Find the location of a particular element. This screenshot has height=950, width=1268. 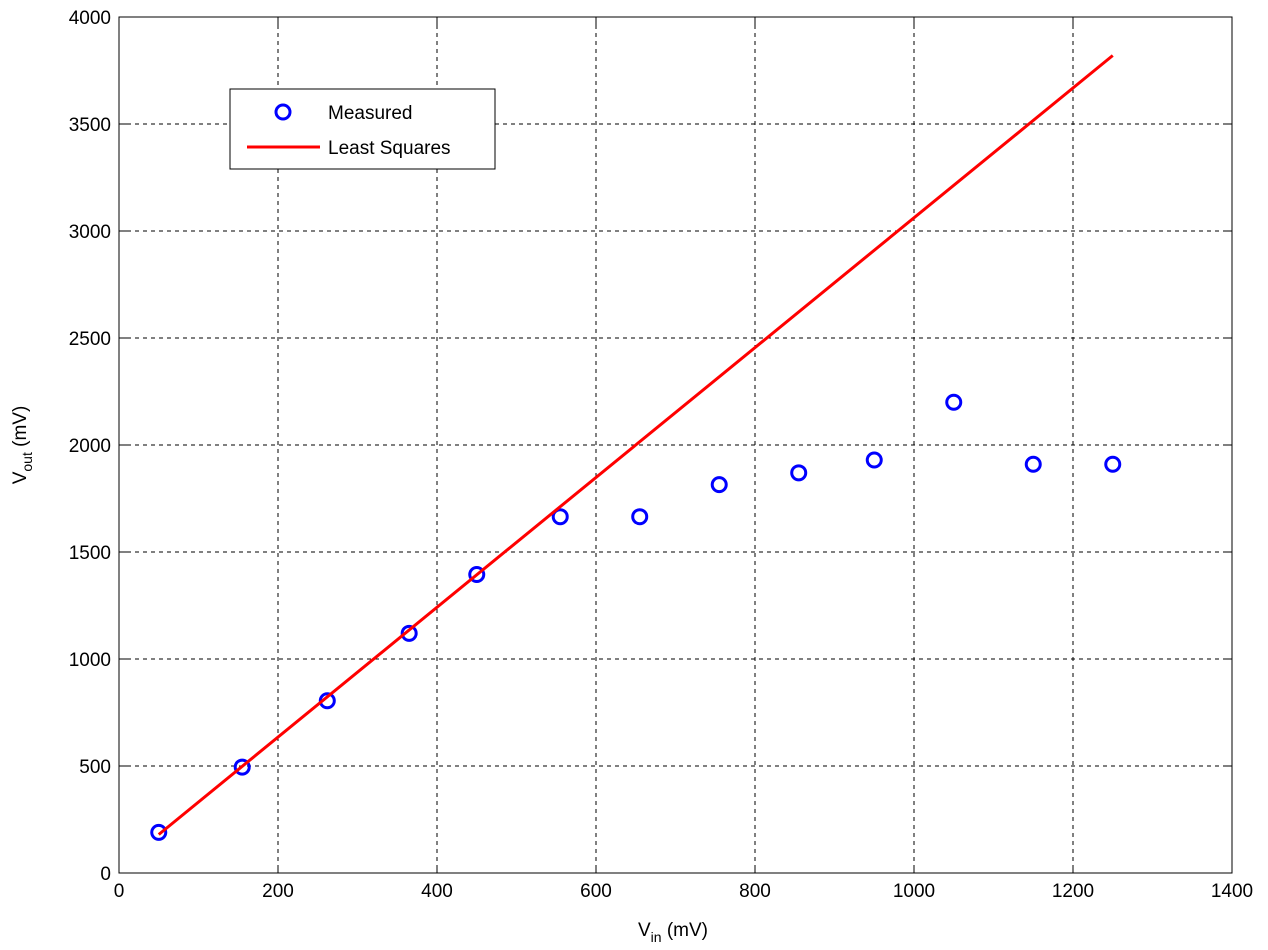

x-tick-label: 0 is located at coordinates (119, 891).